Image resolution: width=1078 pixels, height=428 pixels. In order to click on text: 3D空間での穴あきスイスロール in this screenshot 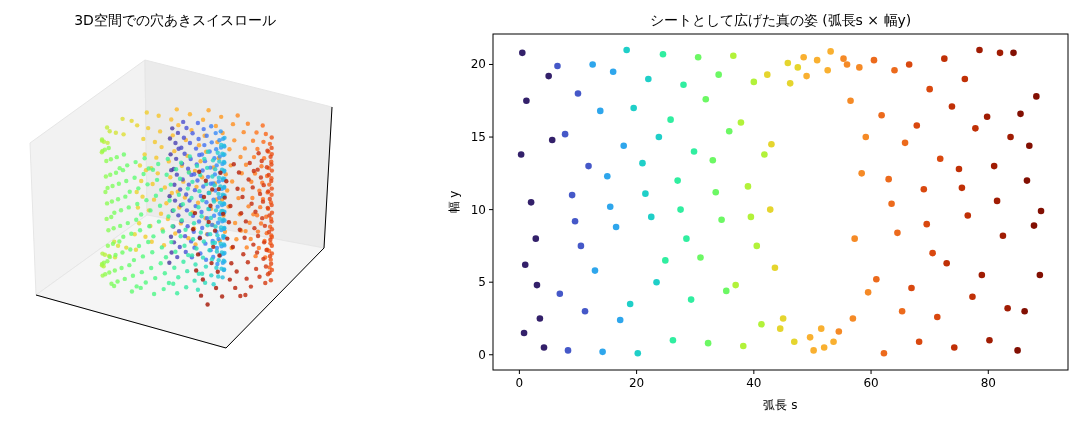, I will do `click(175, 20)`.